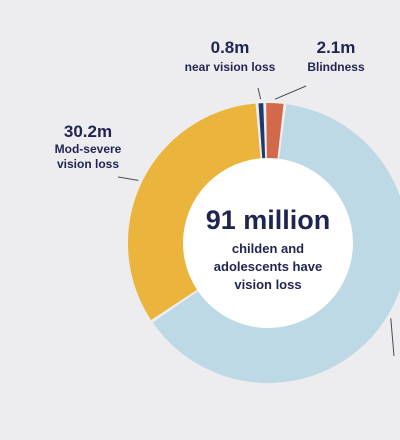  Describe the element at coordinates (336, 67) in the screenshot. I see `slice-category-label-1: Blindness` at that location.